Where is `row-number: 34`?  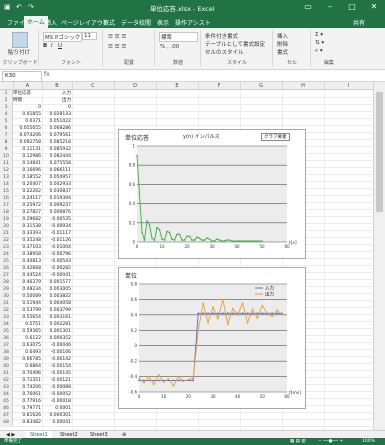 row-number: 34 is located at coordinates (6, 324).